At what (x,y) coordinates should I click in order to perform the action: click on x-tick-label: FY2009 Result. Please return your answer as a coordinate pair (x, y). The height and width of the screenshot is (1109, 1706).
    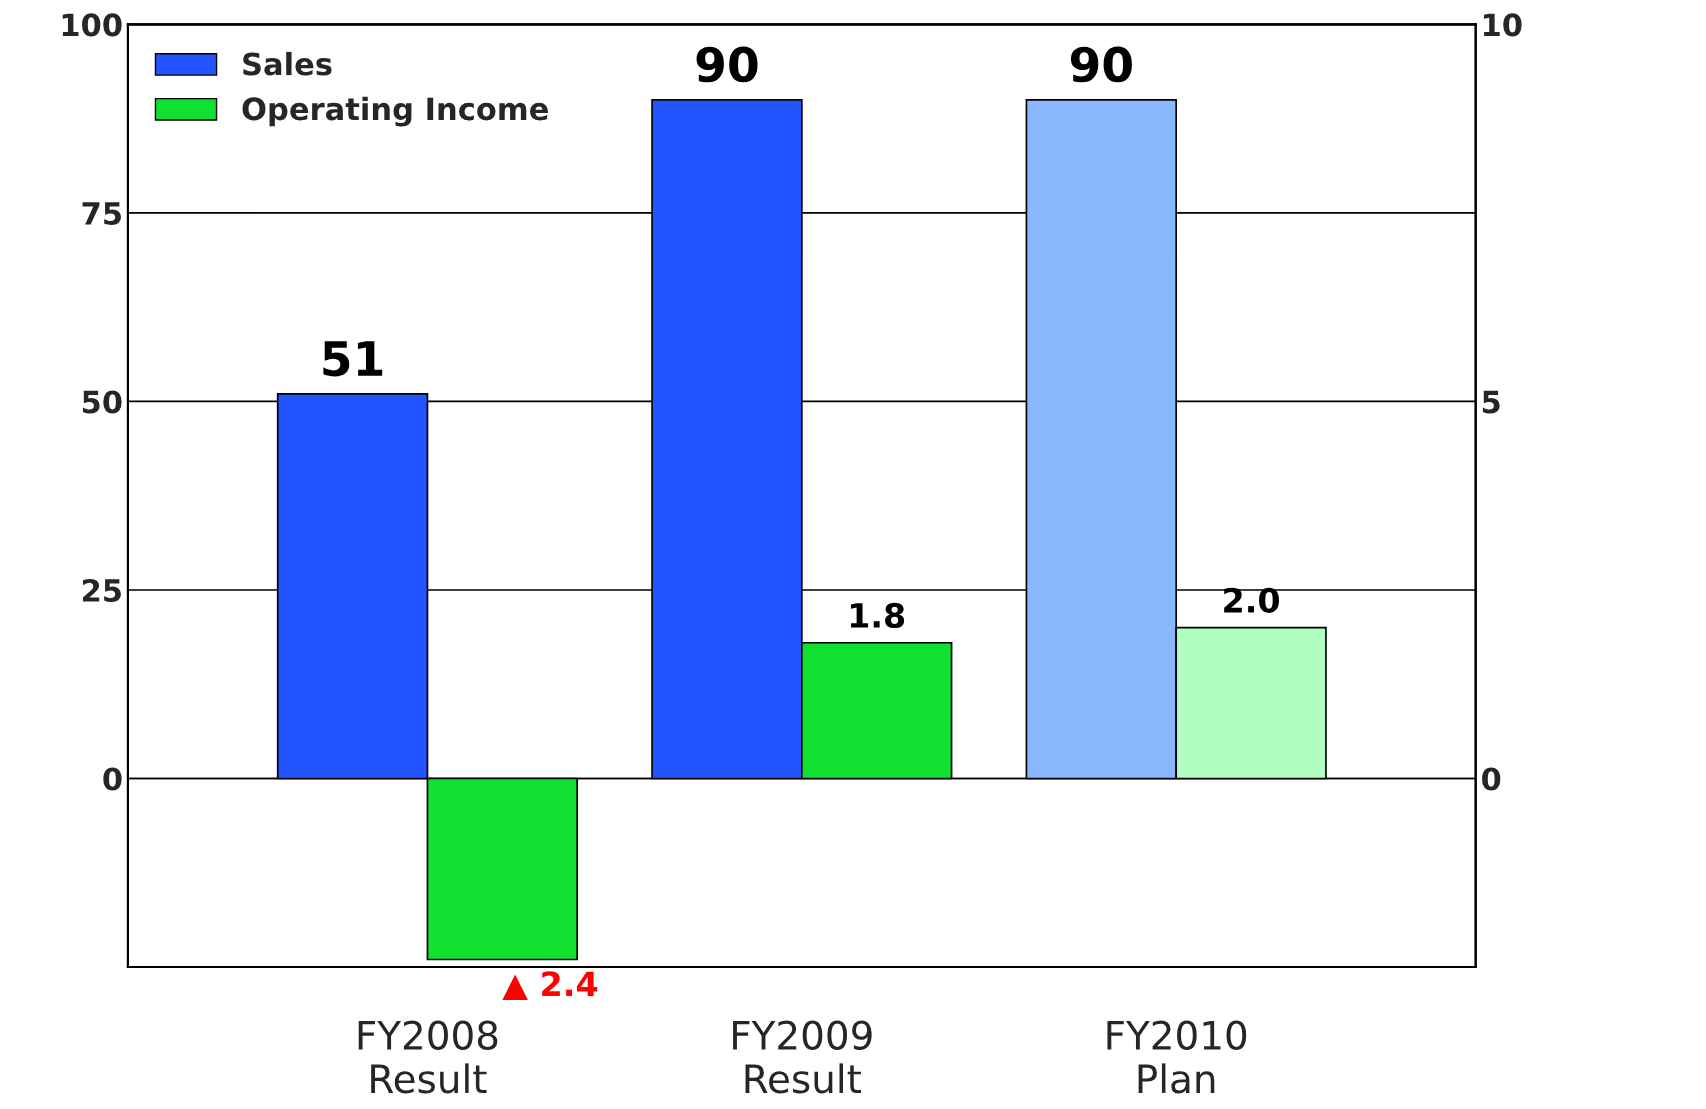
    Looking at the image, I should click on (802, 1057).